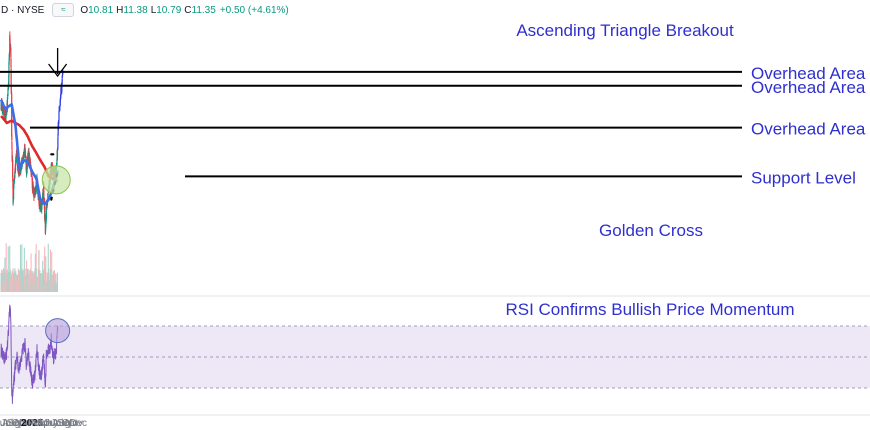 This screenshot has width=870, height=430. I want to click on time-axis-label: Jun, so click(5, 423).